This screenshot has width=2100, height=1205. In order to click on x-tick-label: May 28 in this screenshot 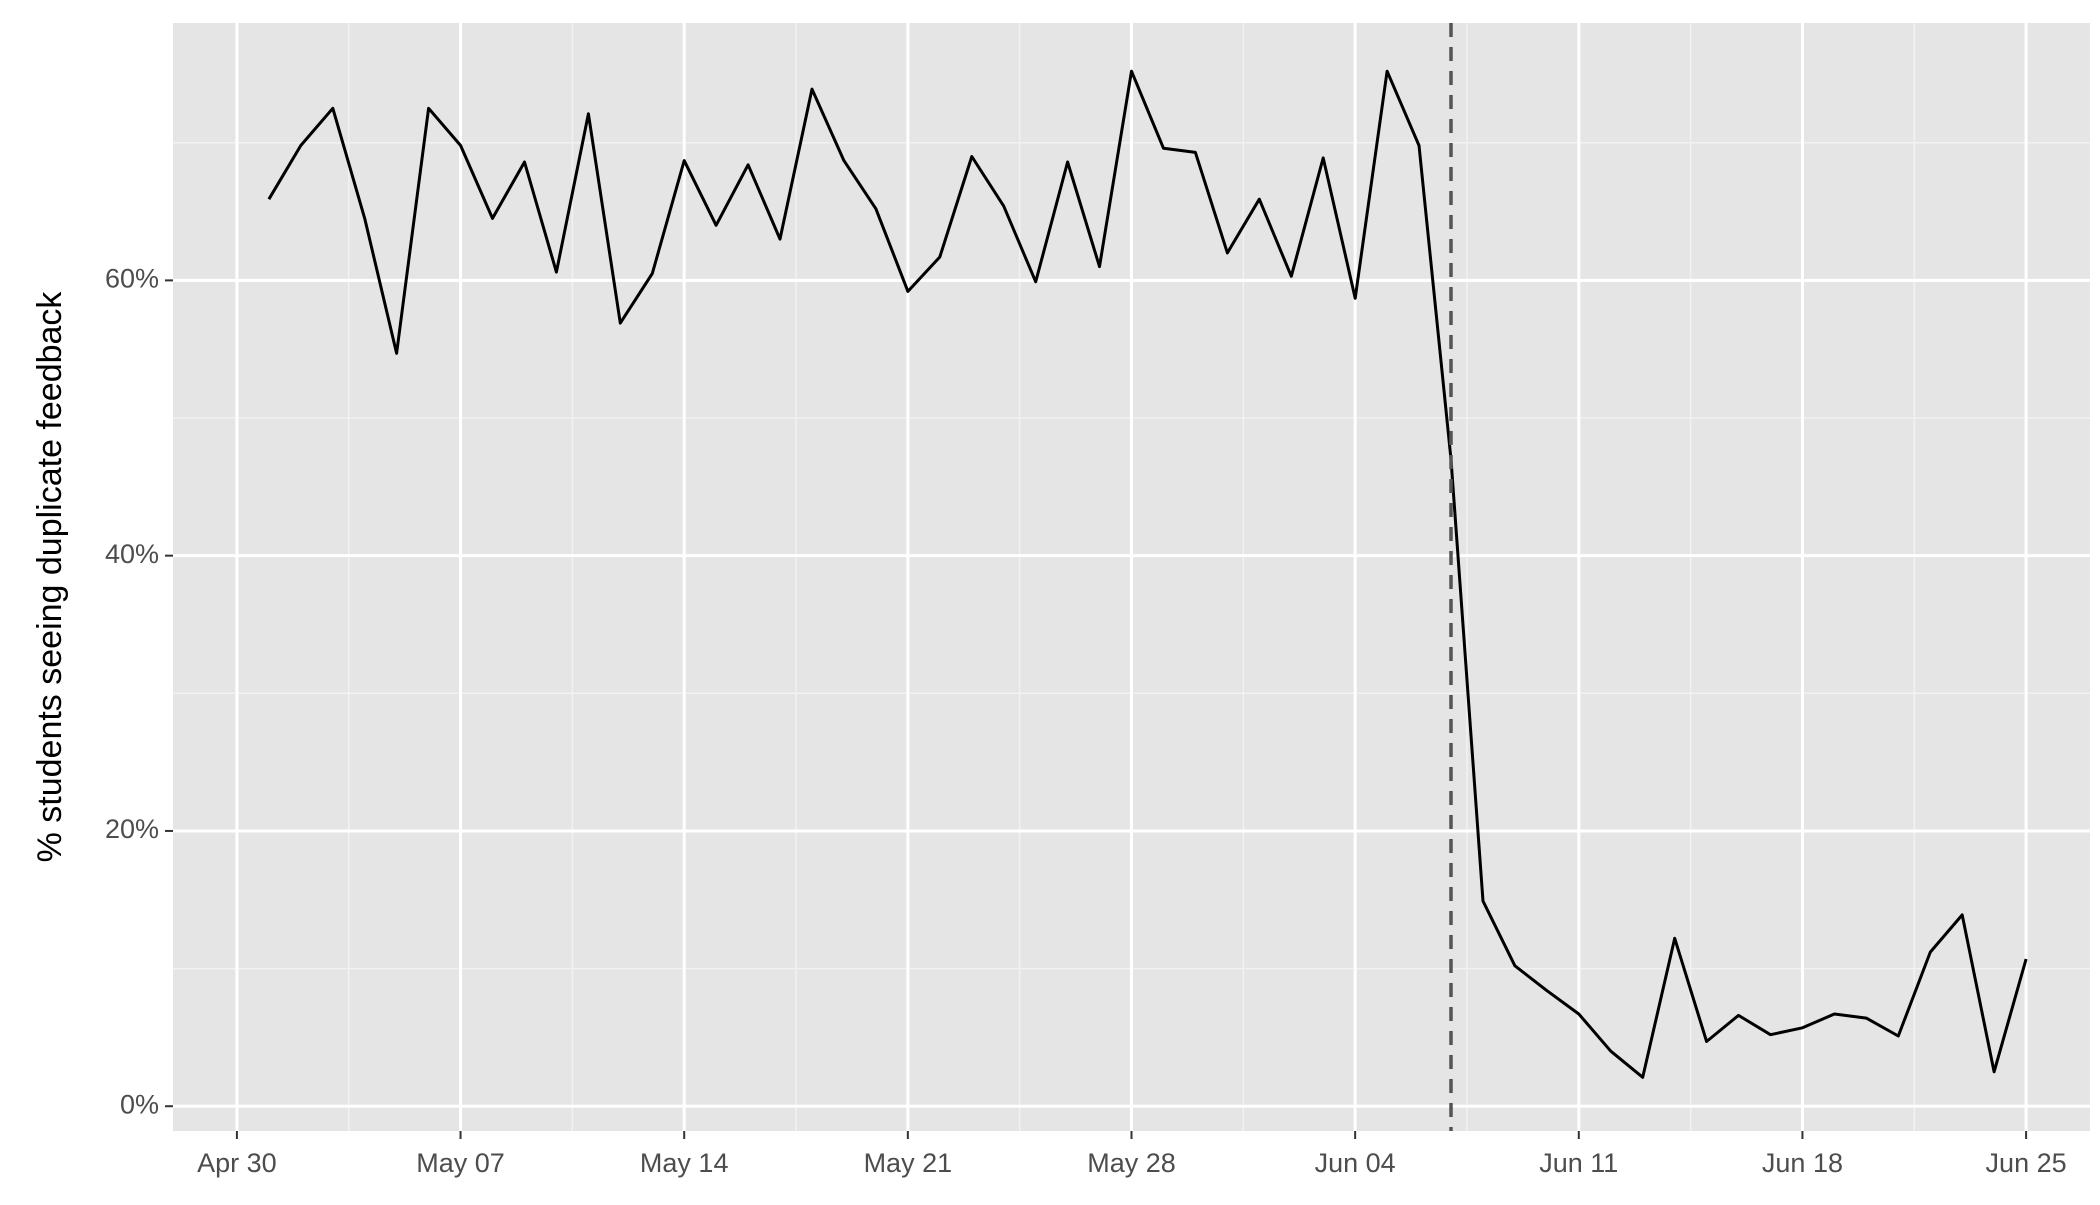, I will do `click(1131, 1163)`.